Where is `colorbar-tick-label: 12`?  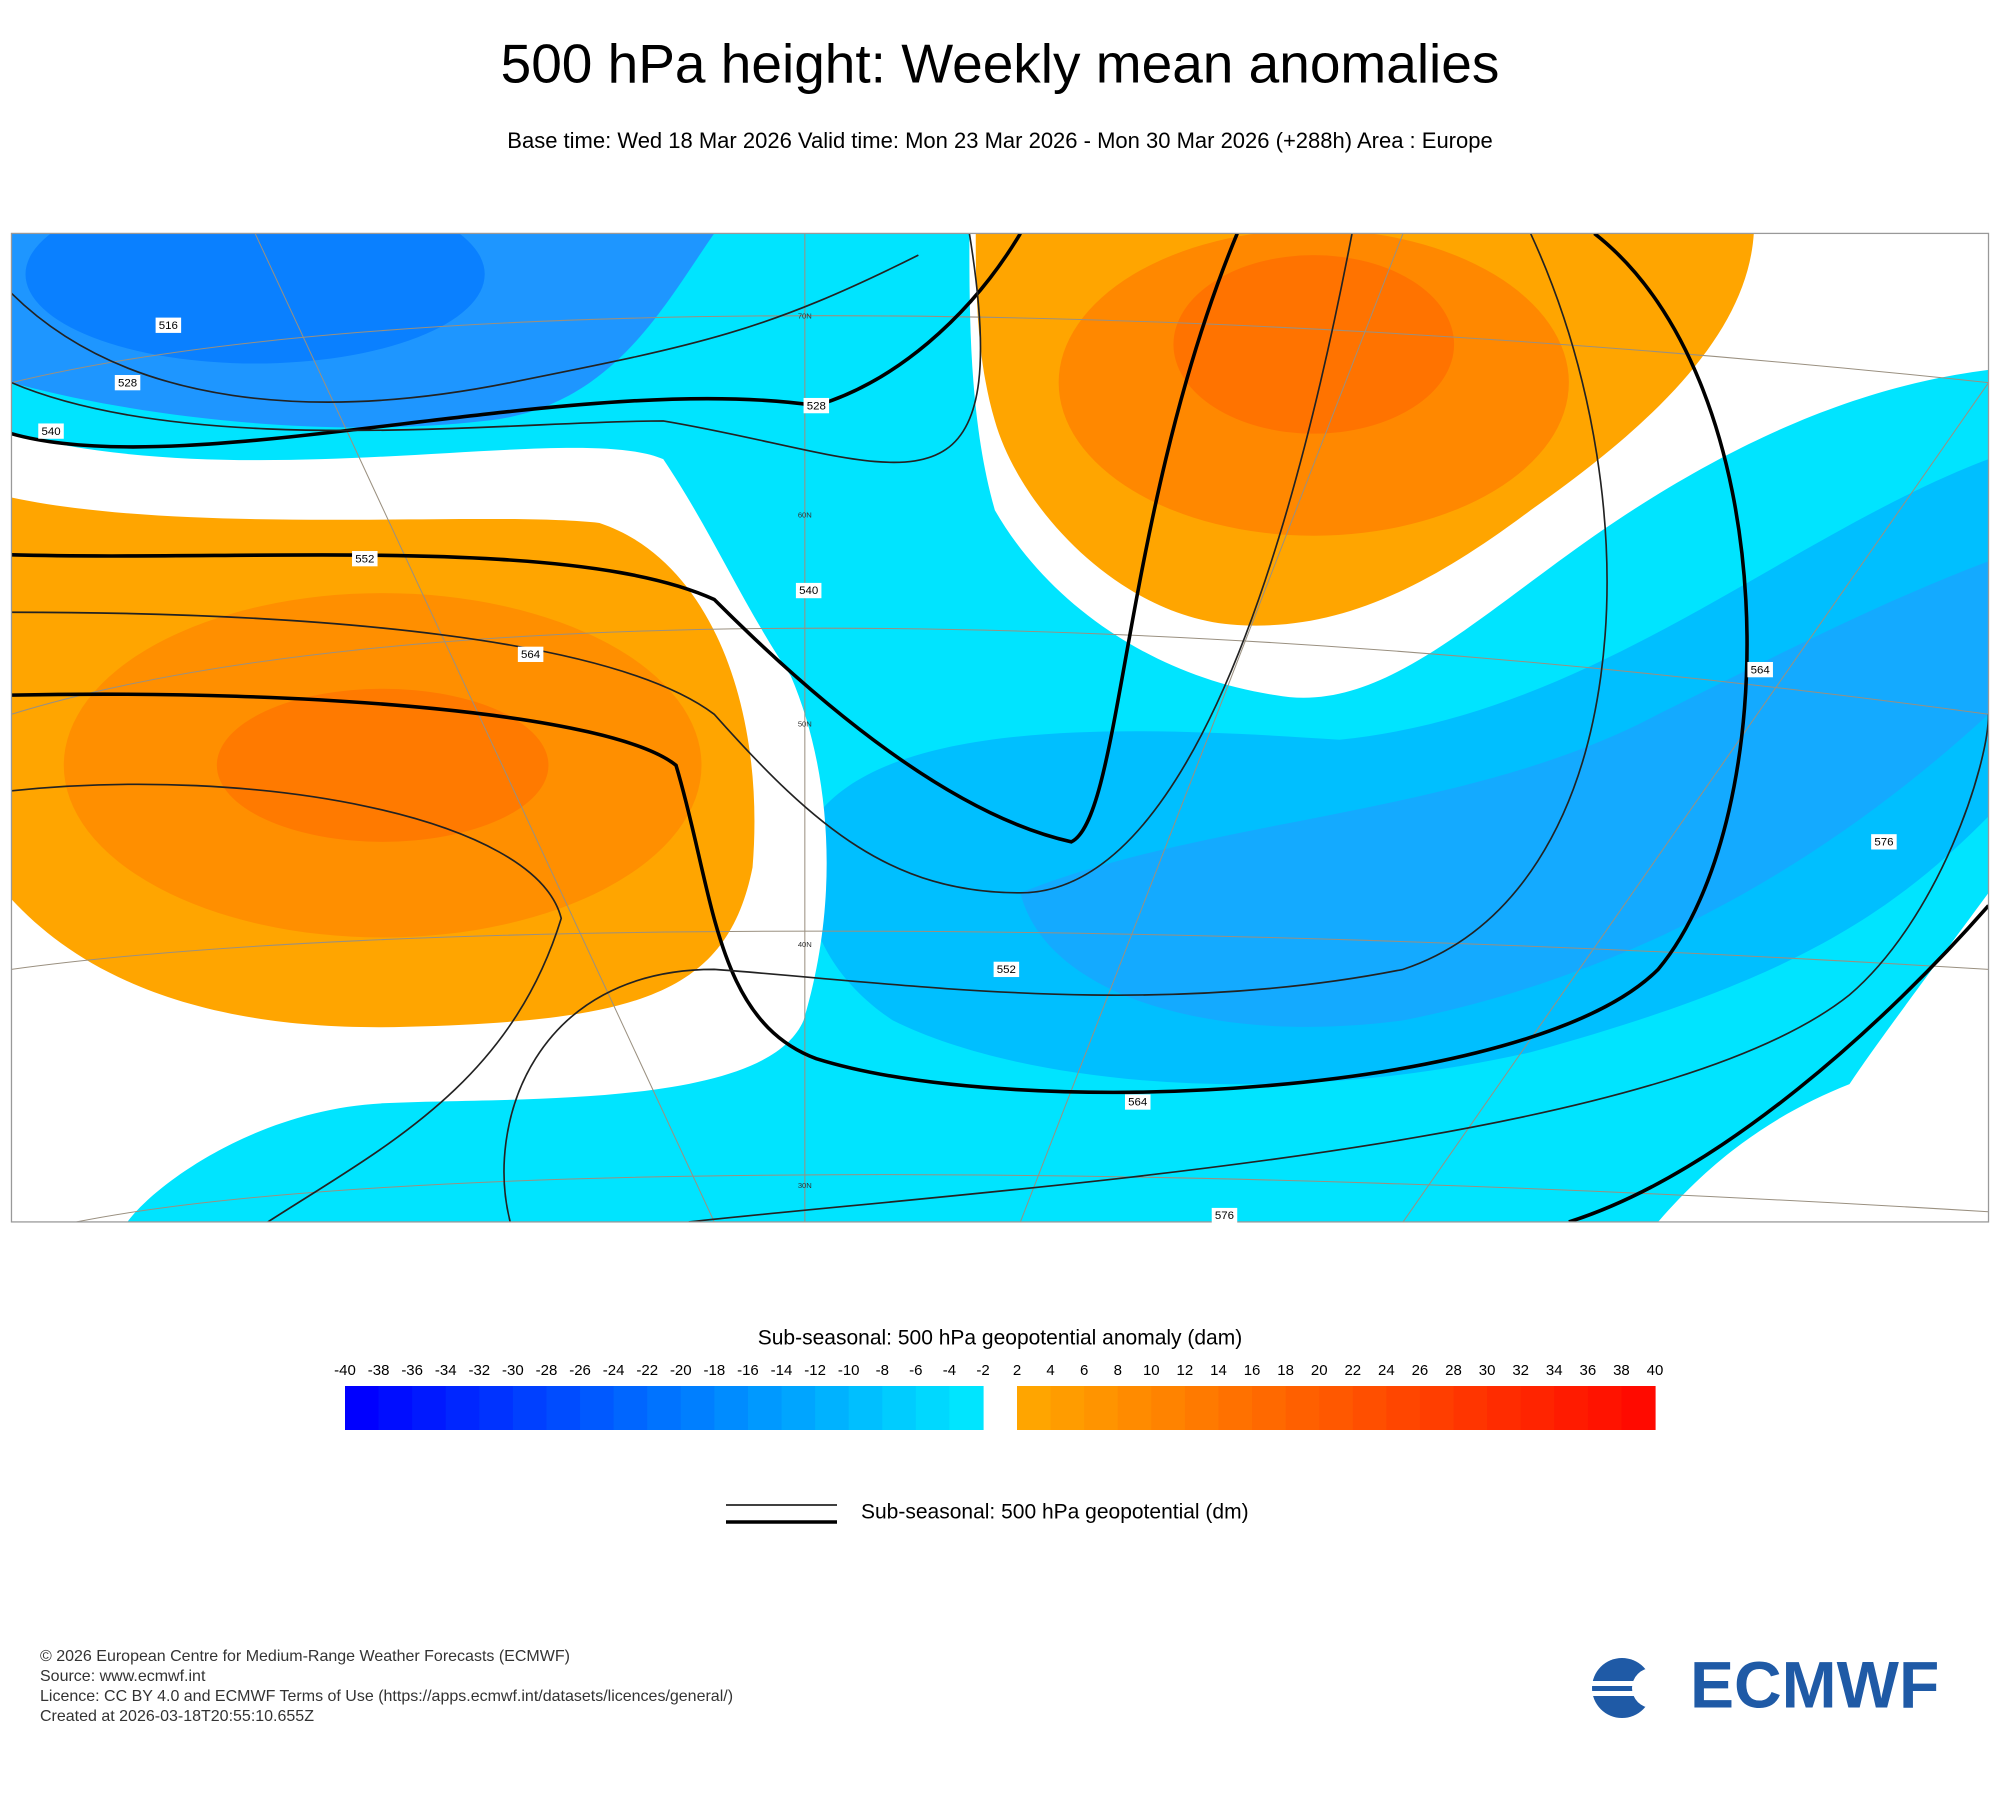
colorbar-tick-label: 12 is located at coordinates (1185, 1370).